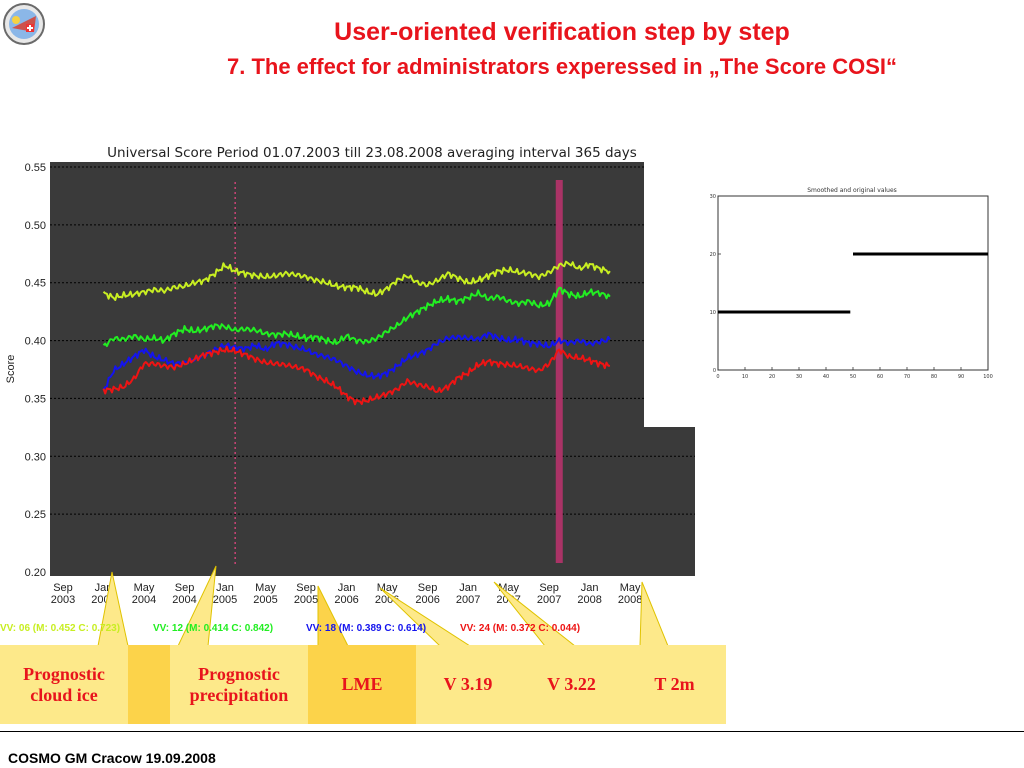  Describe the element at coordinates (63, 600) in the screenshot. I see `x-tick-label: 2003` at that location.